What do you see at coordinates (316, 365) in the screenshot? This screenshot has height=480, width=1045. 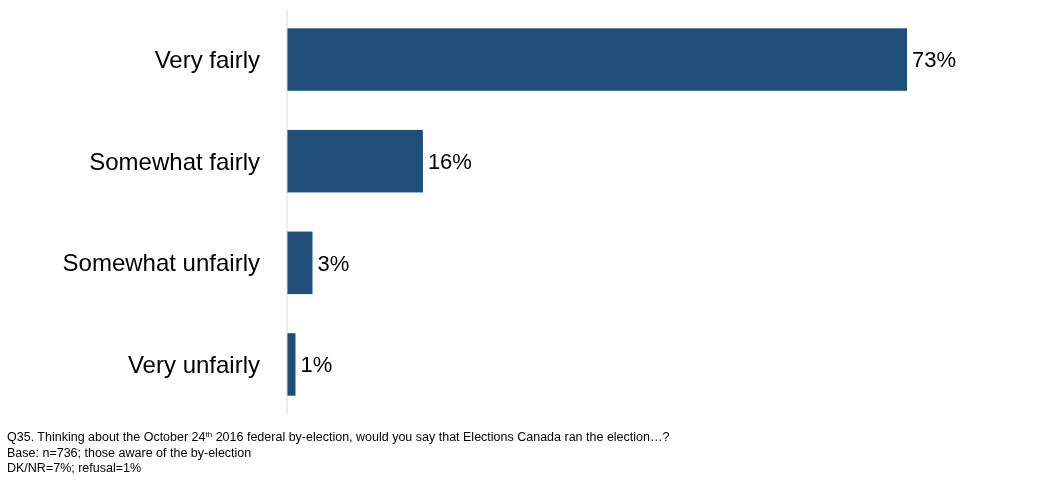 I see `data-label: 1%` at bounding box center [316, 365].